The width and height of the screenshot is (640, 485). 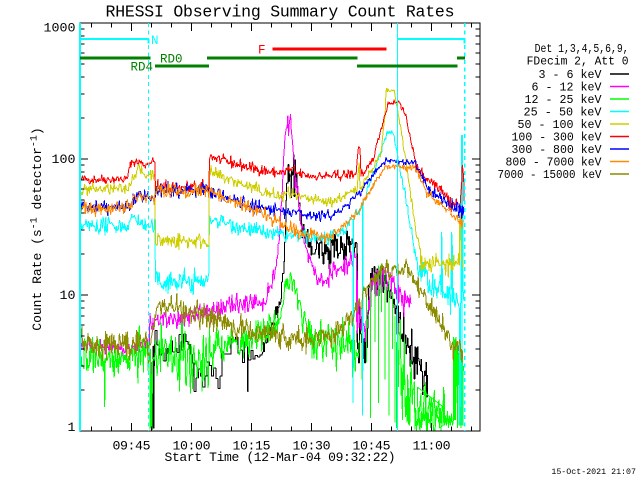 I want to click on svg-text: 300 - 800 keV, so click(x=557, y=150).